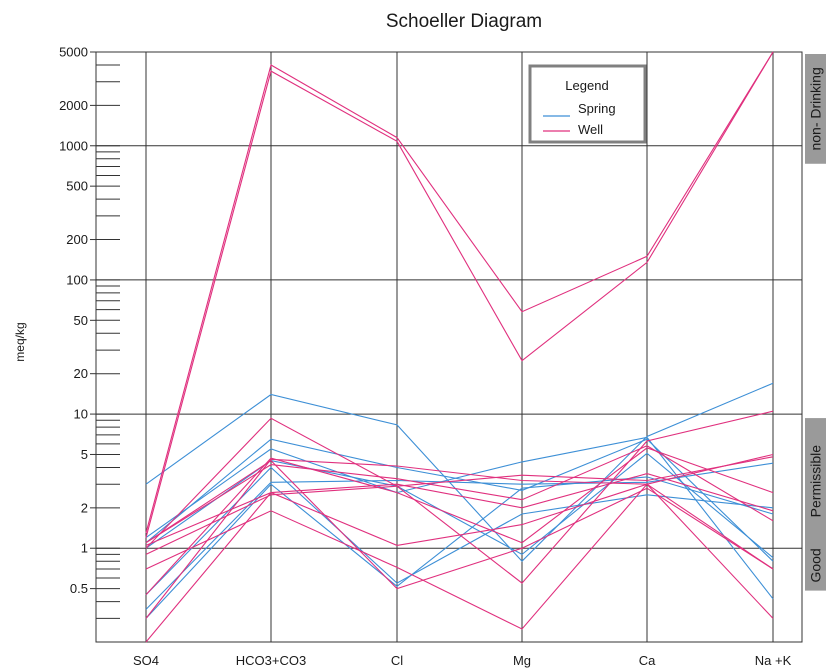 The width and height of the screenshot is (828, 670). What do you see at coordinates (81, 414) in the screenshot?
I see `y-tick-label: 10` at bounding box center [81, 414].